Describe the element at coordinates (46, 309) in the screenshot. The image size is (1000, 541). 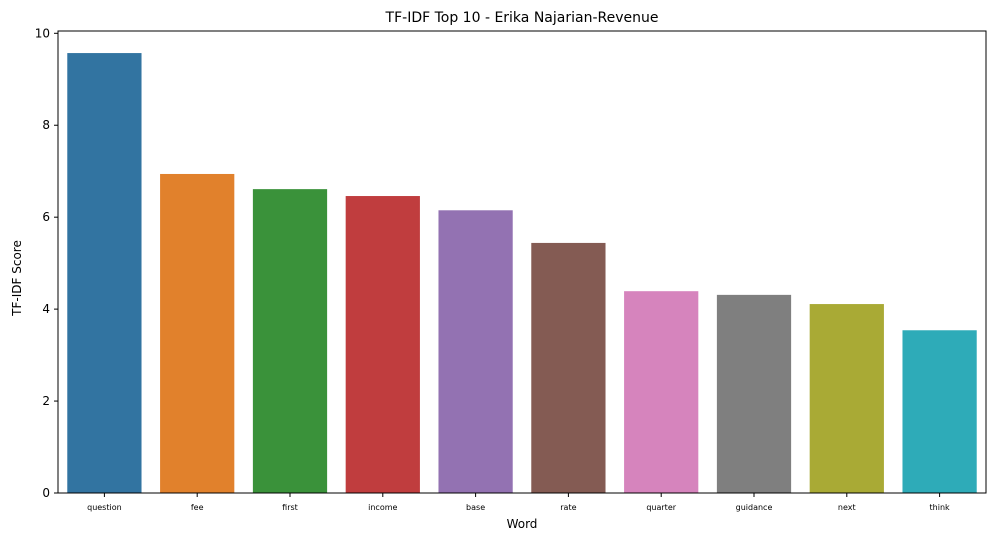
I see `y-tick-label: 4` at that location.